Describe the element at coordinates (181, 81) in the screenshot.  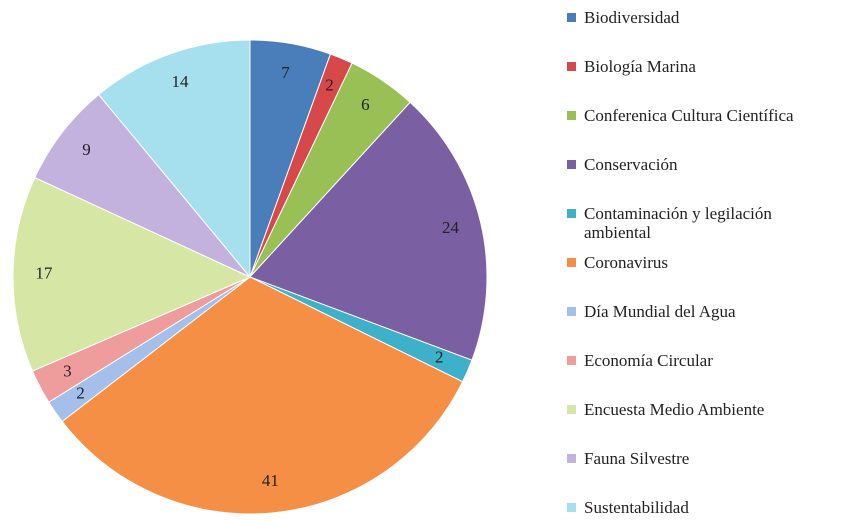
I see `data-label: 14` at that location.